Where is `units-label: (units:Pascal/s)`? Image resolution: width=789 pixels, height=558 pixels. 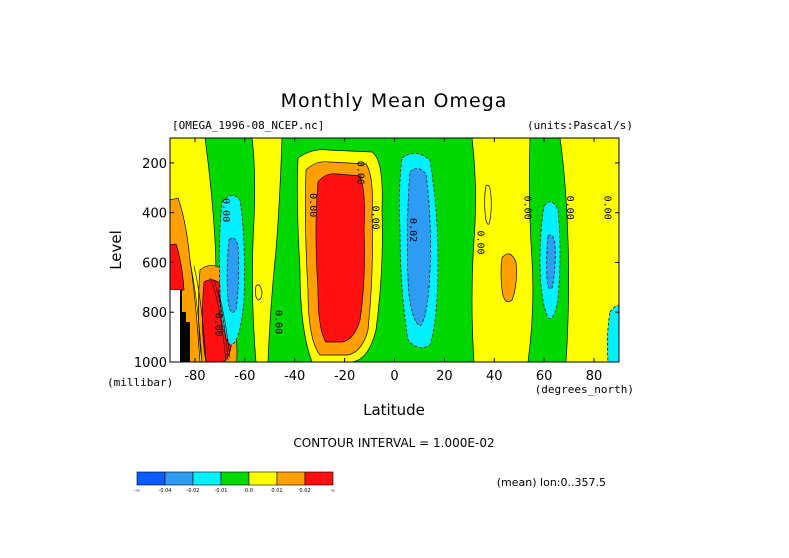 units-label: (units:Pascal/s) is located at coordinates (580, 125).